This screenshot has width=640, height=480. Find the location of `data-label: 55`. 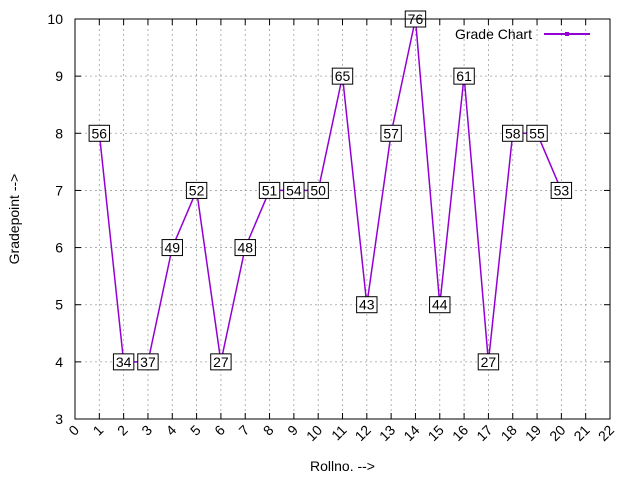

data-label: 55 is located at coordinates (537, 133).